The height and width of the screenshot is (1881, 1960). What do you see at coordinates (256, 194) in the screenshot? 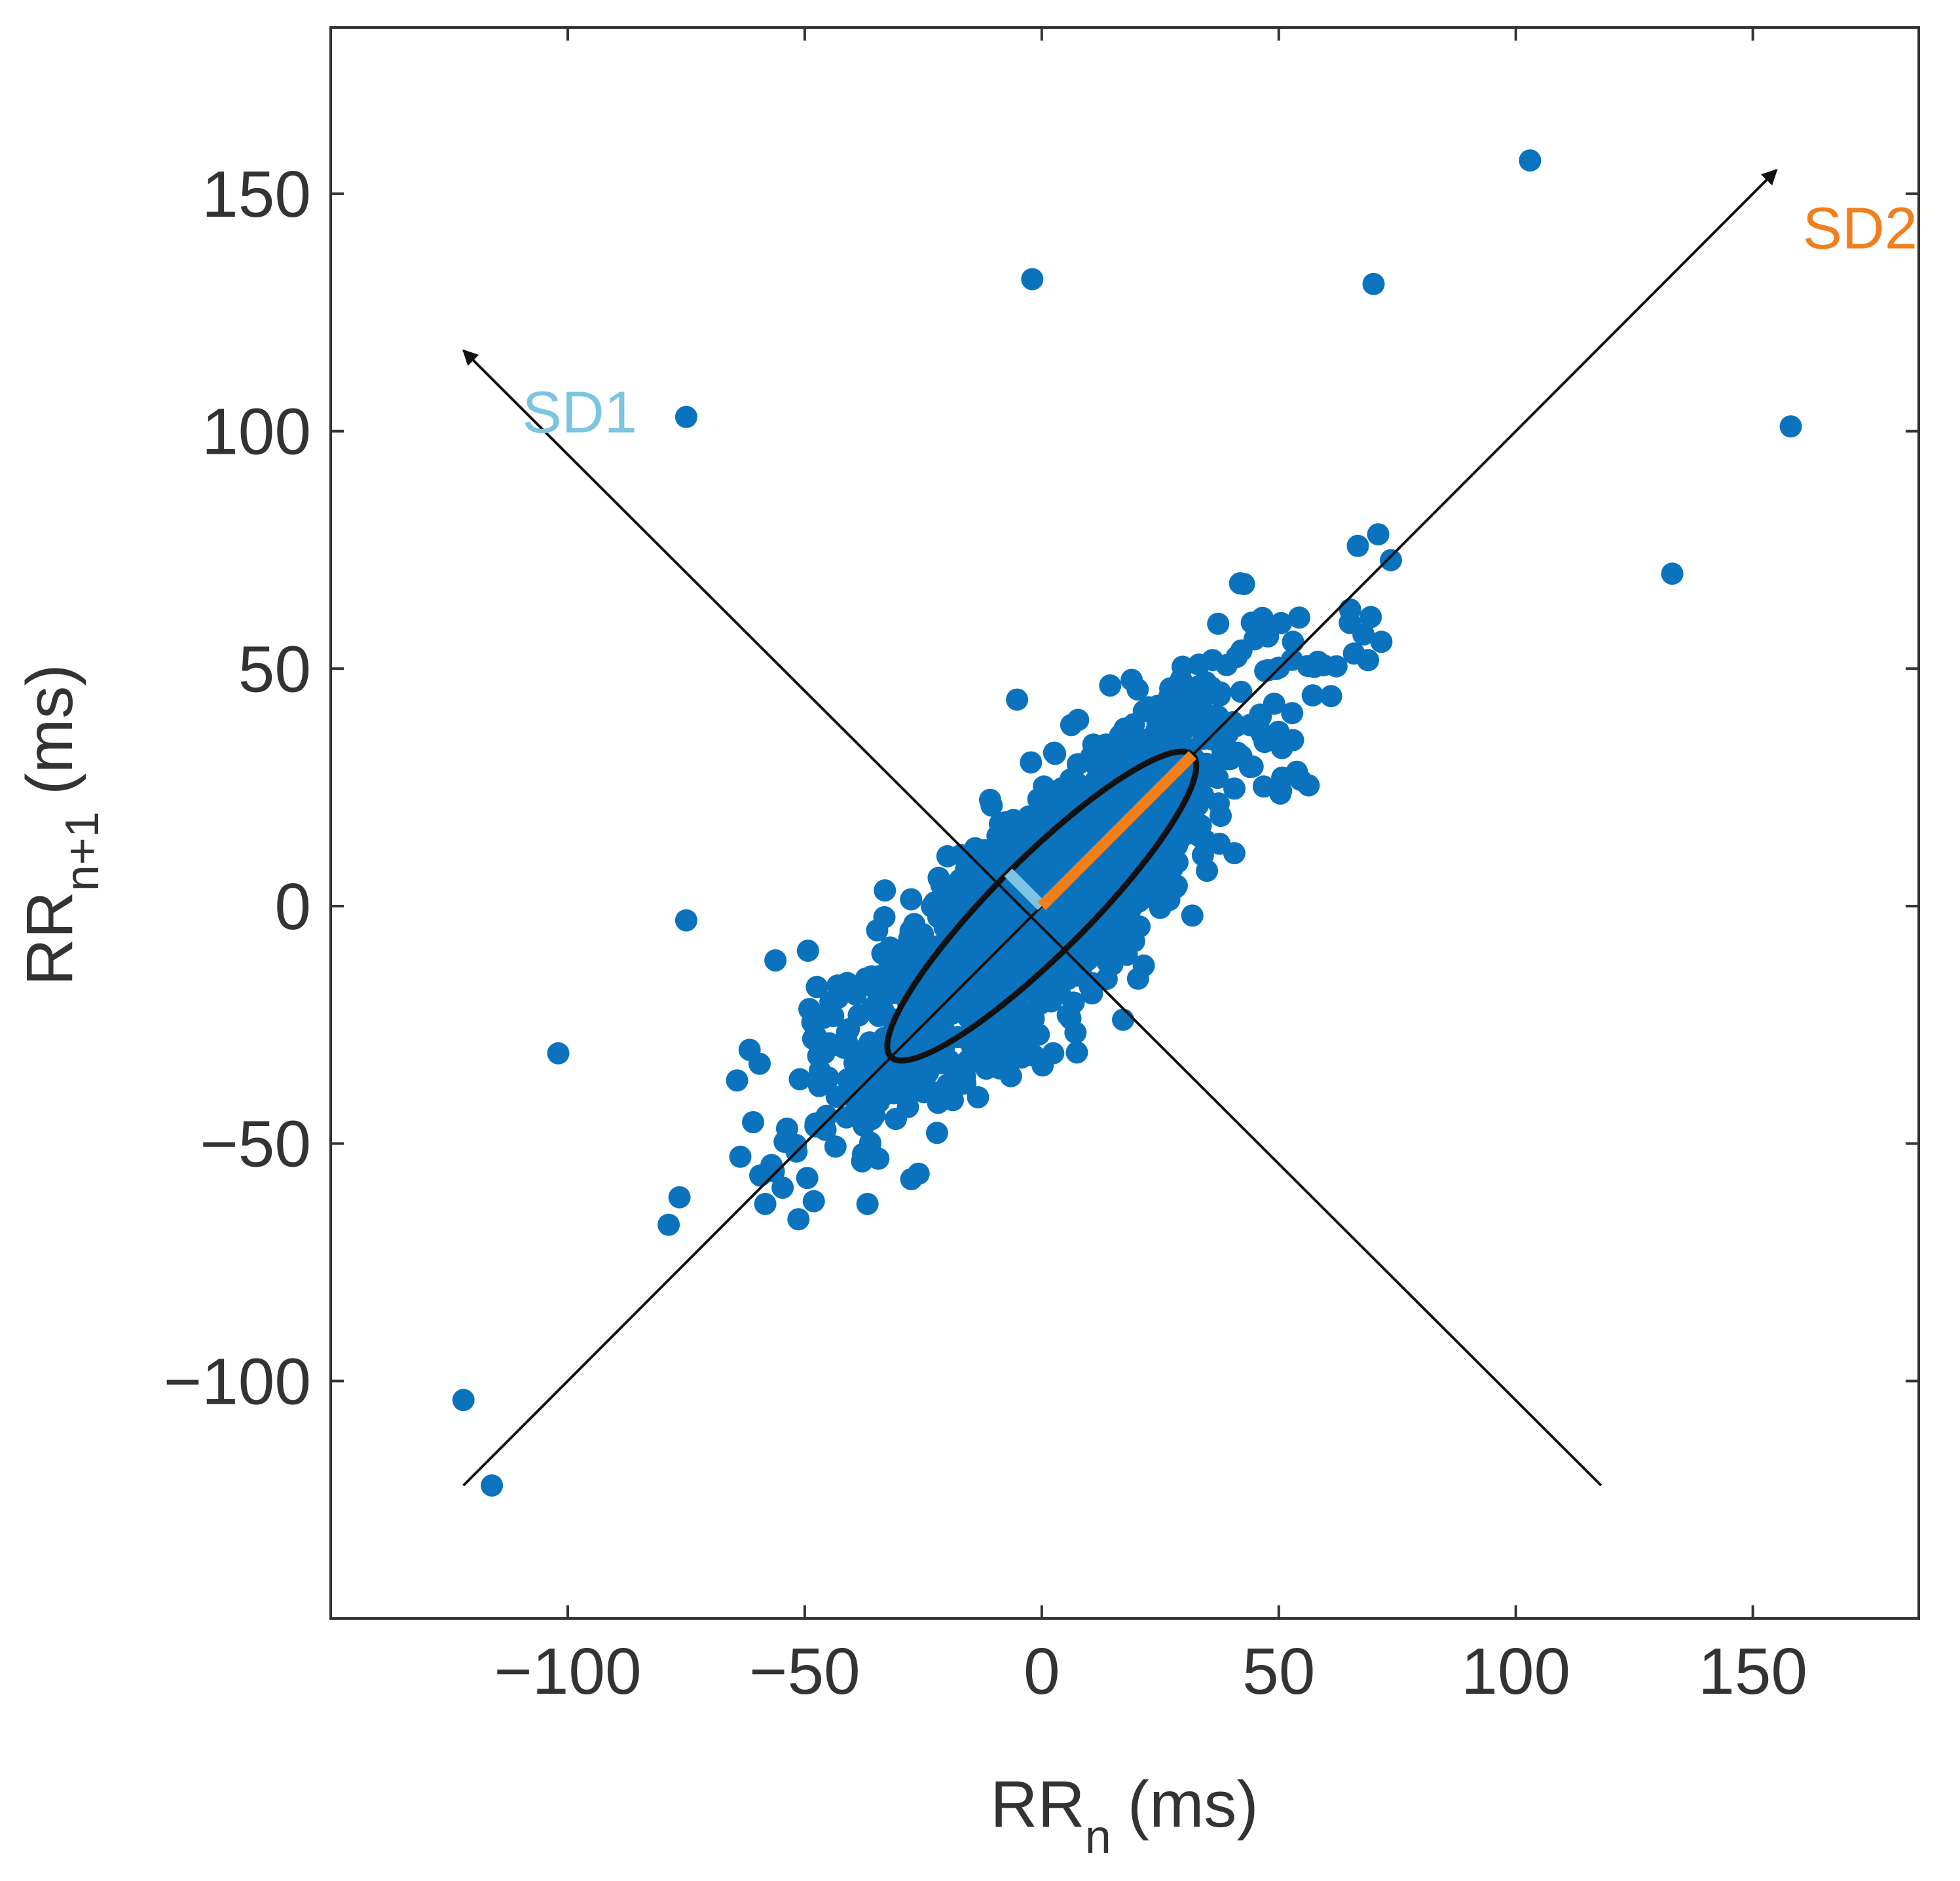
I see `y-tick-label: 150` at bounding box center [256, 194].